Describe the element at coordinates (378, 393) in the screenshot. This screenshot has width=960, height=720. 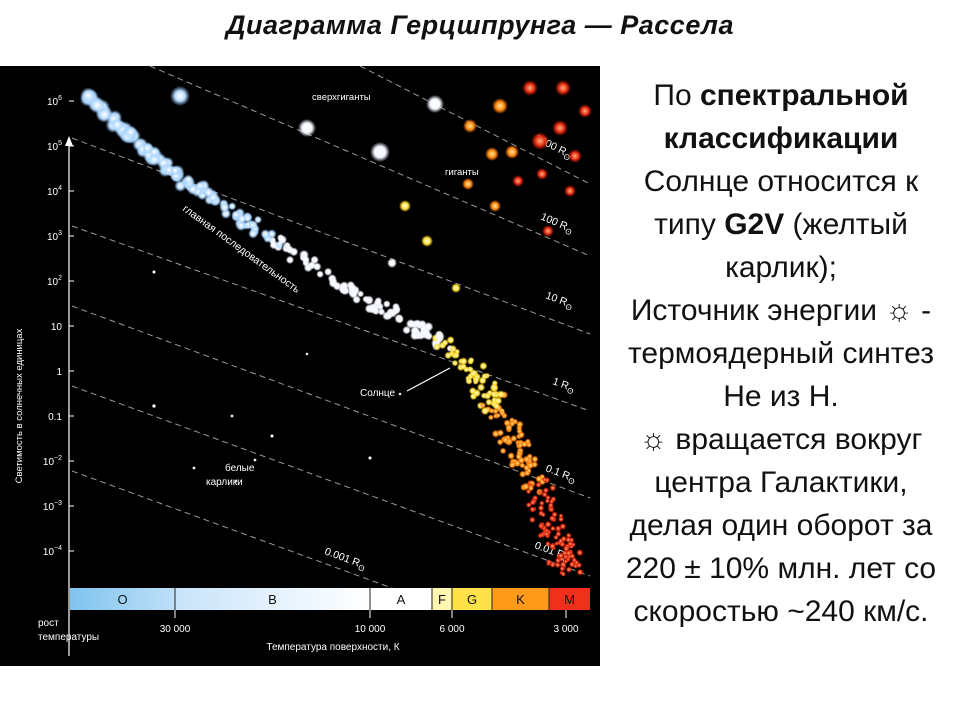
I see `sun-label: Солнце` at that location.